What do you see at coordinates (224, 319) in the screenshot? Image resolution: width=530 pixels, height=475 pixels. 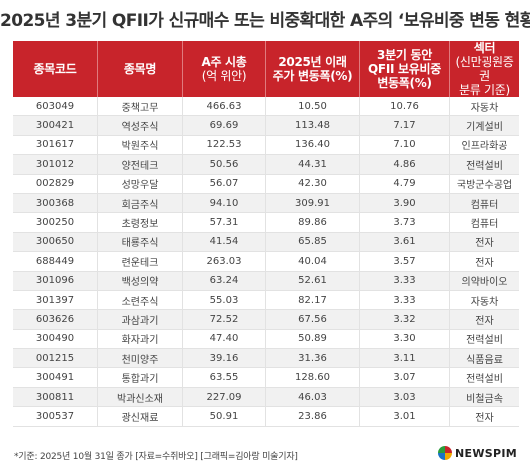 I see `market-cap-cell: 72.52` at bounding box center [224, 319].